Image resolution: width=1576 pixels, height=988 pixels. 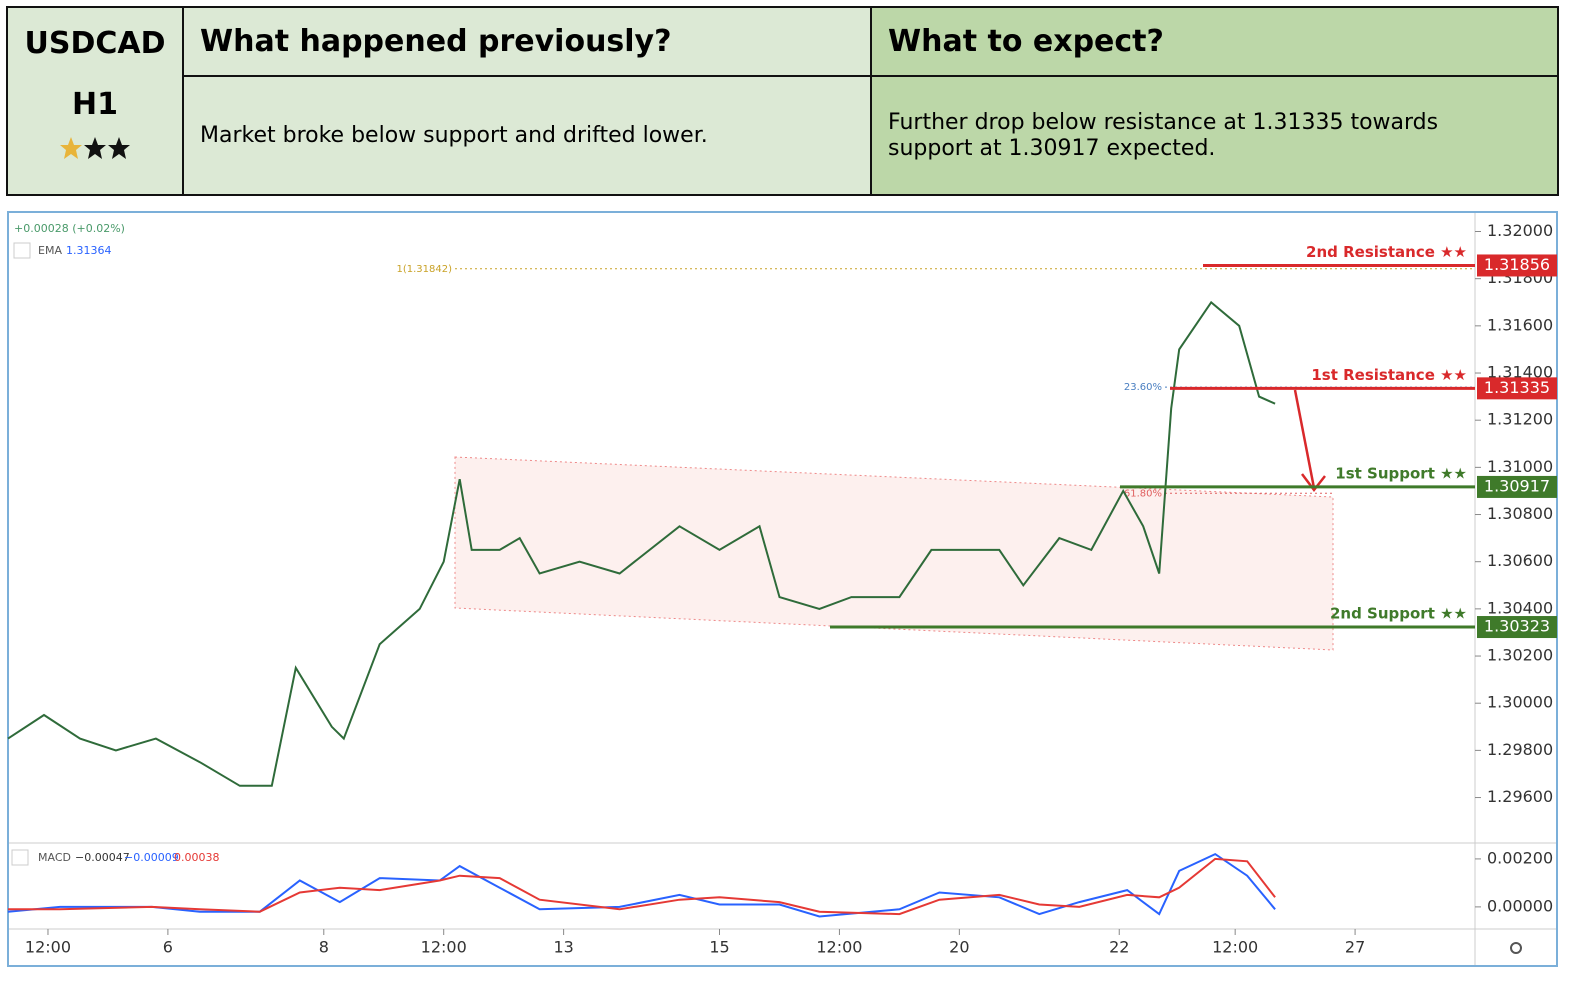 What do you see at coordinates (894, 553) in the screenshot?
I see `channel` at bounding box center [894, 553].